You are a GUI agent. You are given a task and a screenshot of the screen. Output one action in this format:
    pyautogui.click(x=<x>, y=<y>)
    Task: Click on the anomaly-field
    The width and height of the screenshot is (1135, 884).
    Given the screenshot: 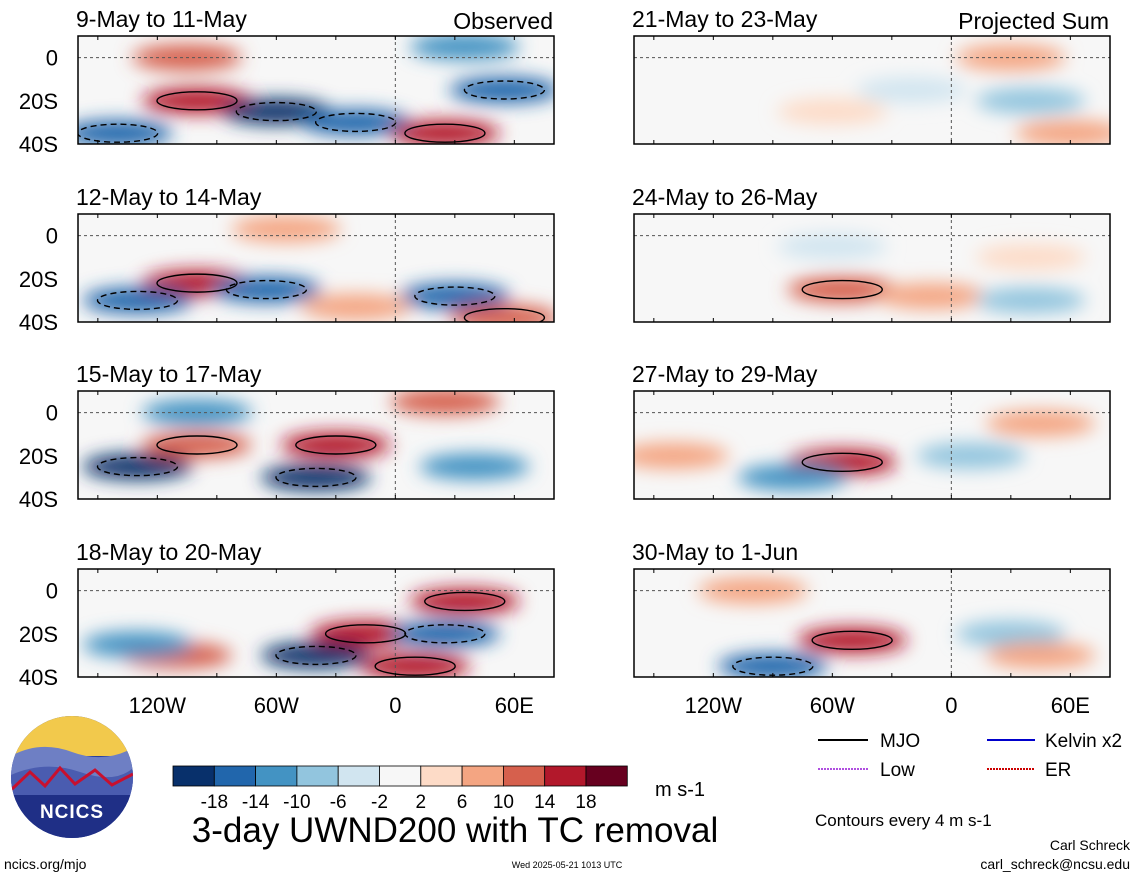 What is the action you would take?
    pyautogui.click(x=943, y=94)
    